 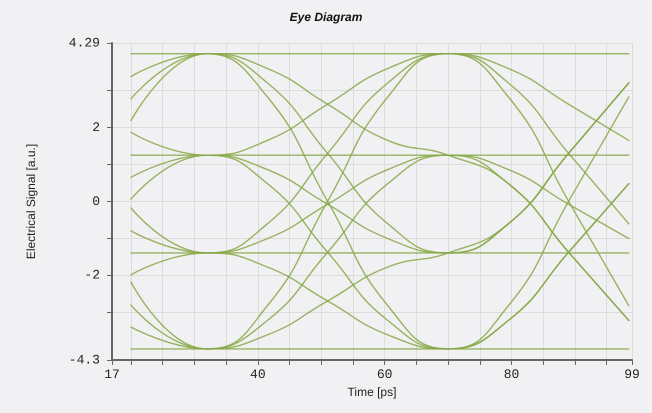 What do you see at coordinates (632, 374) in the screenshot?
I see `x-tick-label: 99` at bounding box center [632, 374].